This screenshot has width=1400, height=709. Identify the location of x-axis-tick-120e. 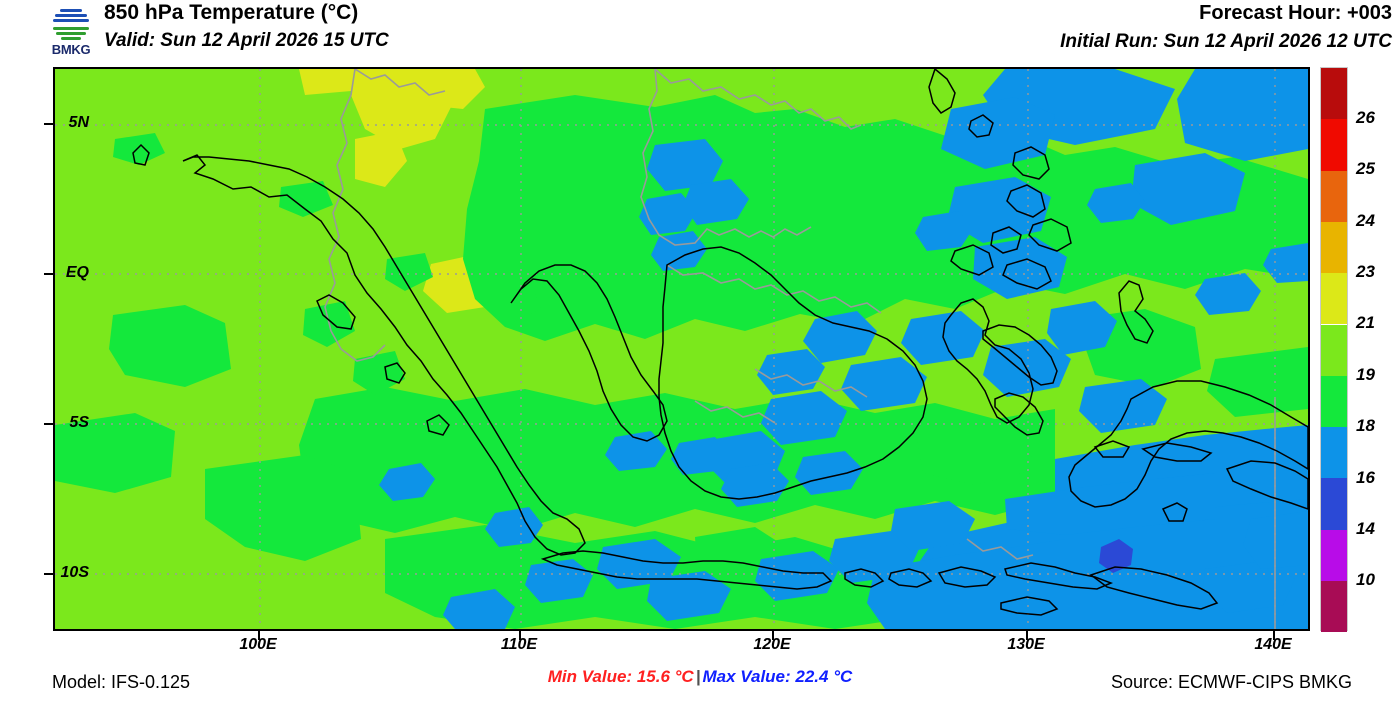
(773, 635).